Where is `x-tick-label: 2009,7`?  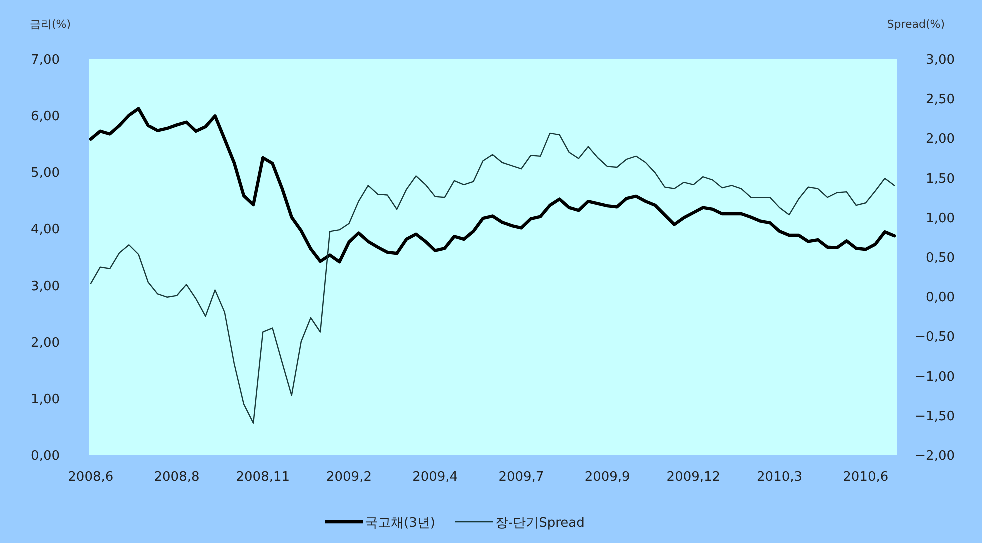 x-tick-label: 2009,7 is located at coordinates (521, 477).